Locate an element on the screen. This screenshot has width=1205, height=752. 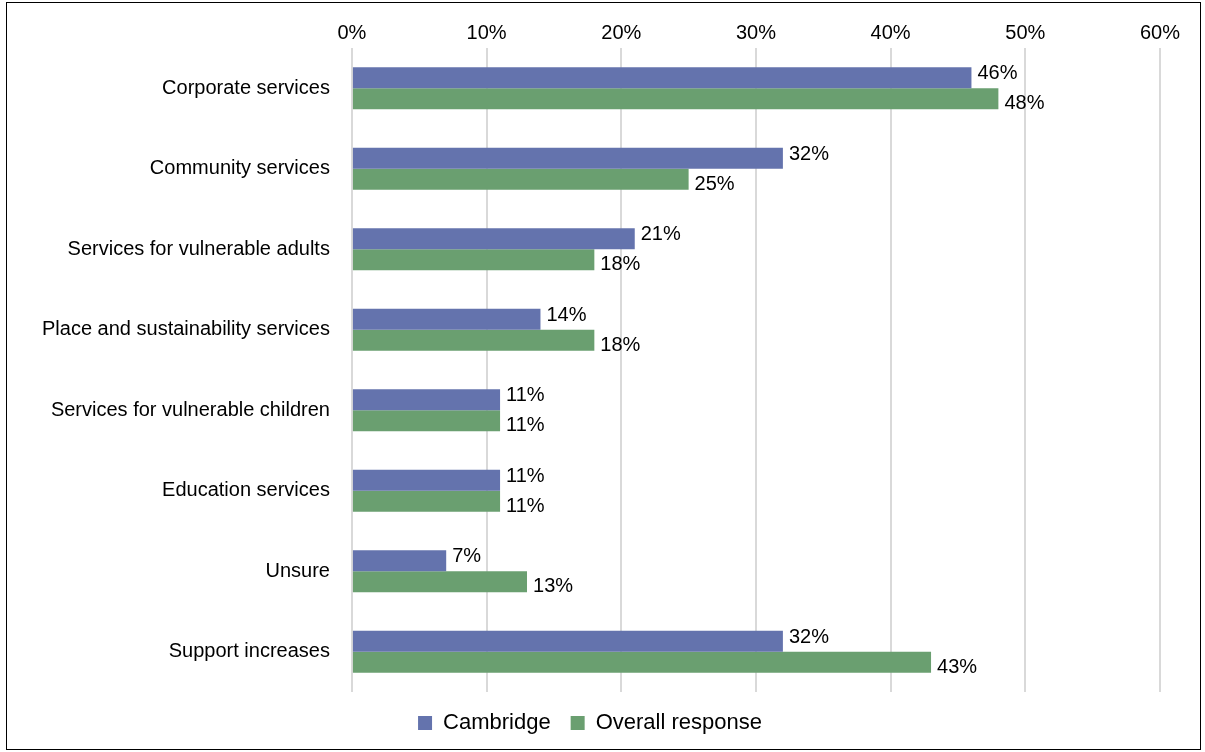
data-label: 21% is located at coordinates (660, 233).